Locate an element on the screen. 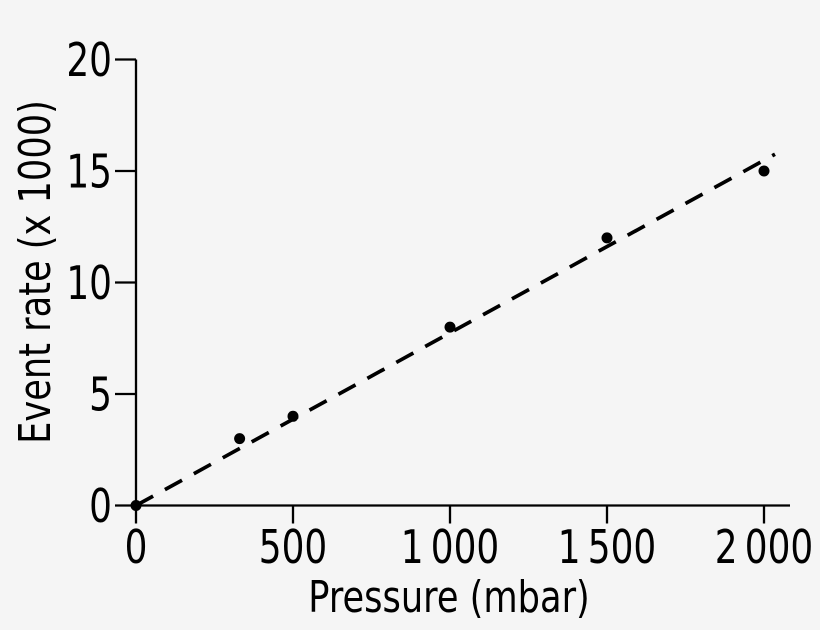 Image resolution: width=820 pixels, height=630 pixels. x-tick-label: 2 000 is located at coordinates (764, 548).